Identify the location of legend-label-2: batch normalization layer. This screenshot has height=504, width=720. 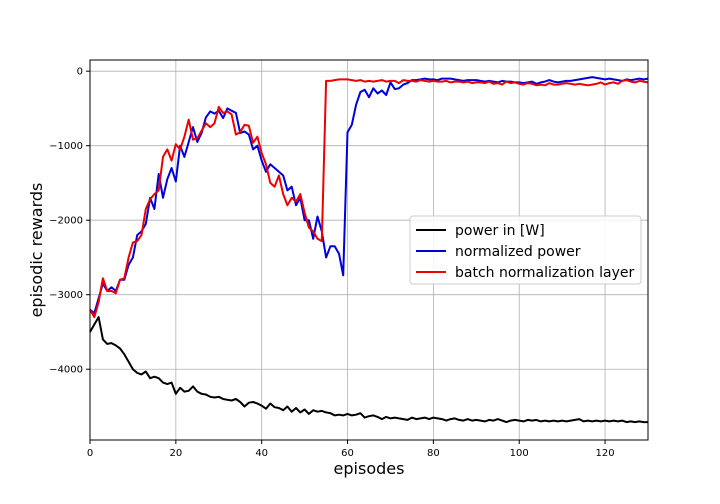
(544, 273).